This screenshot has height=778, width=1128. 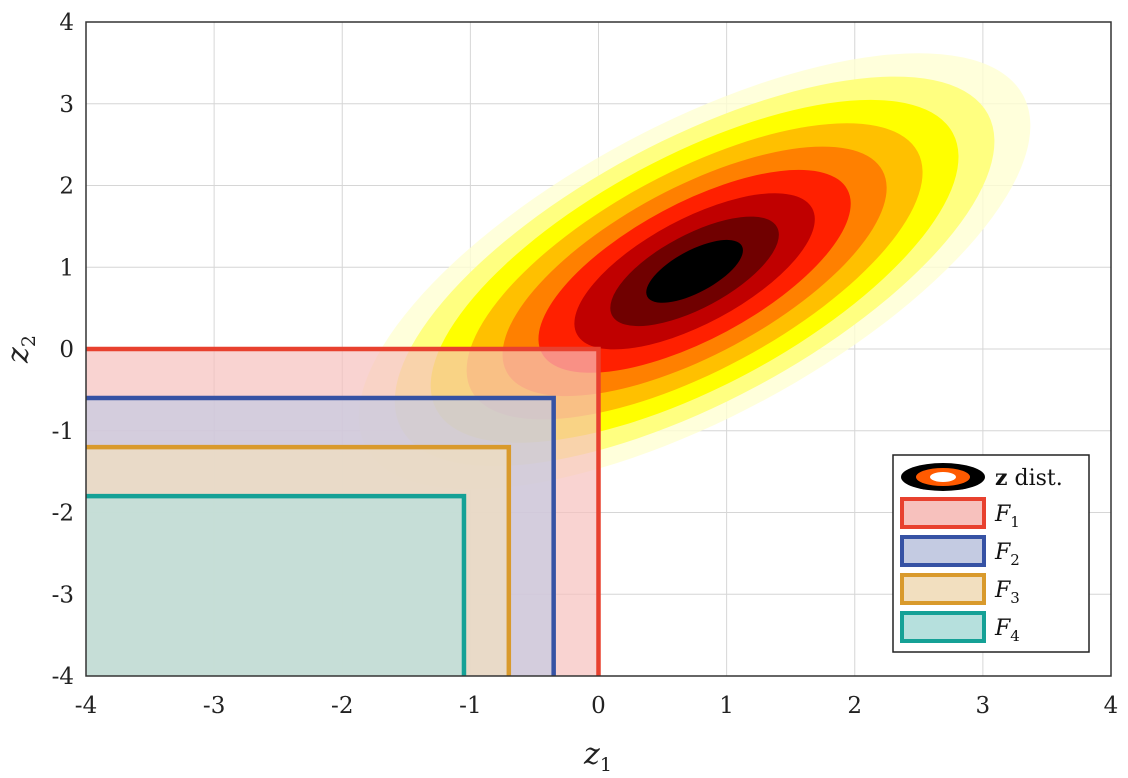 I want to click on x-tick-label: 1, so click(x=726, y=706).